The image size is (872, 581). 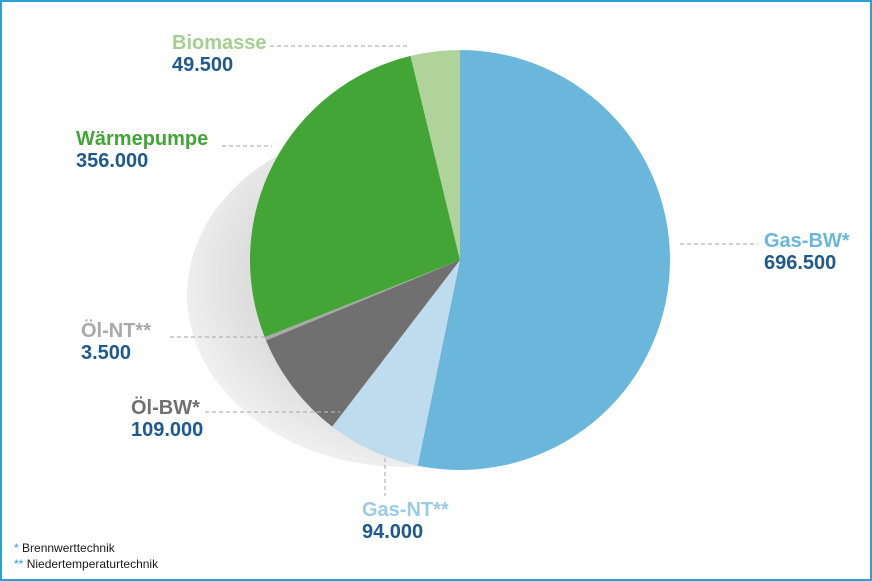 I want to click on pie-slice-oel-nt, so click(x=362, y=300).